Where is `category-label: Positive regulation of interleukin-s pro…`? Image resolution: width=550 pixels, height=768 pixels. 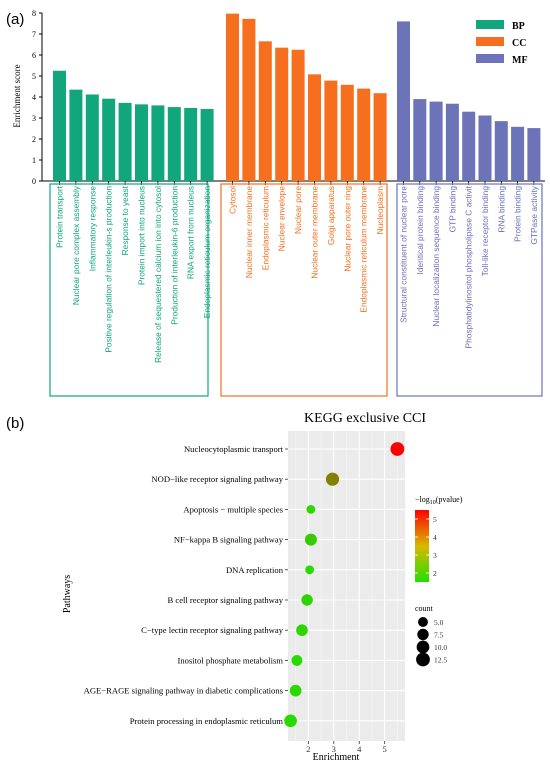
category-label: Positive regulation of interleukin-s pro… is located at coordinates (109, 269).